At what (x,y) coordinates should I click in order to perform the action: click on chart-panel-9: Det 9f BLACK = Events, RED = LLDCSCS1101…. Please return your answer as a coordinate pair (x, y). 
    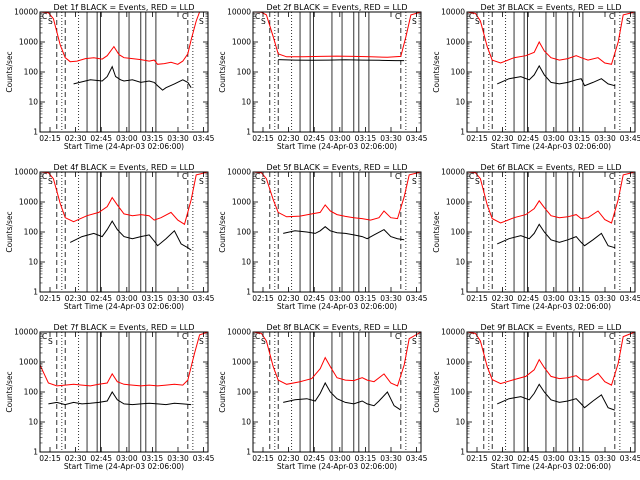
    Looking at the image, I should click on (536, 397).